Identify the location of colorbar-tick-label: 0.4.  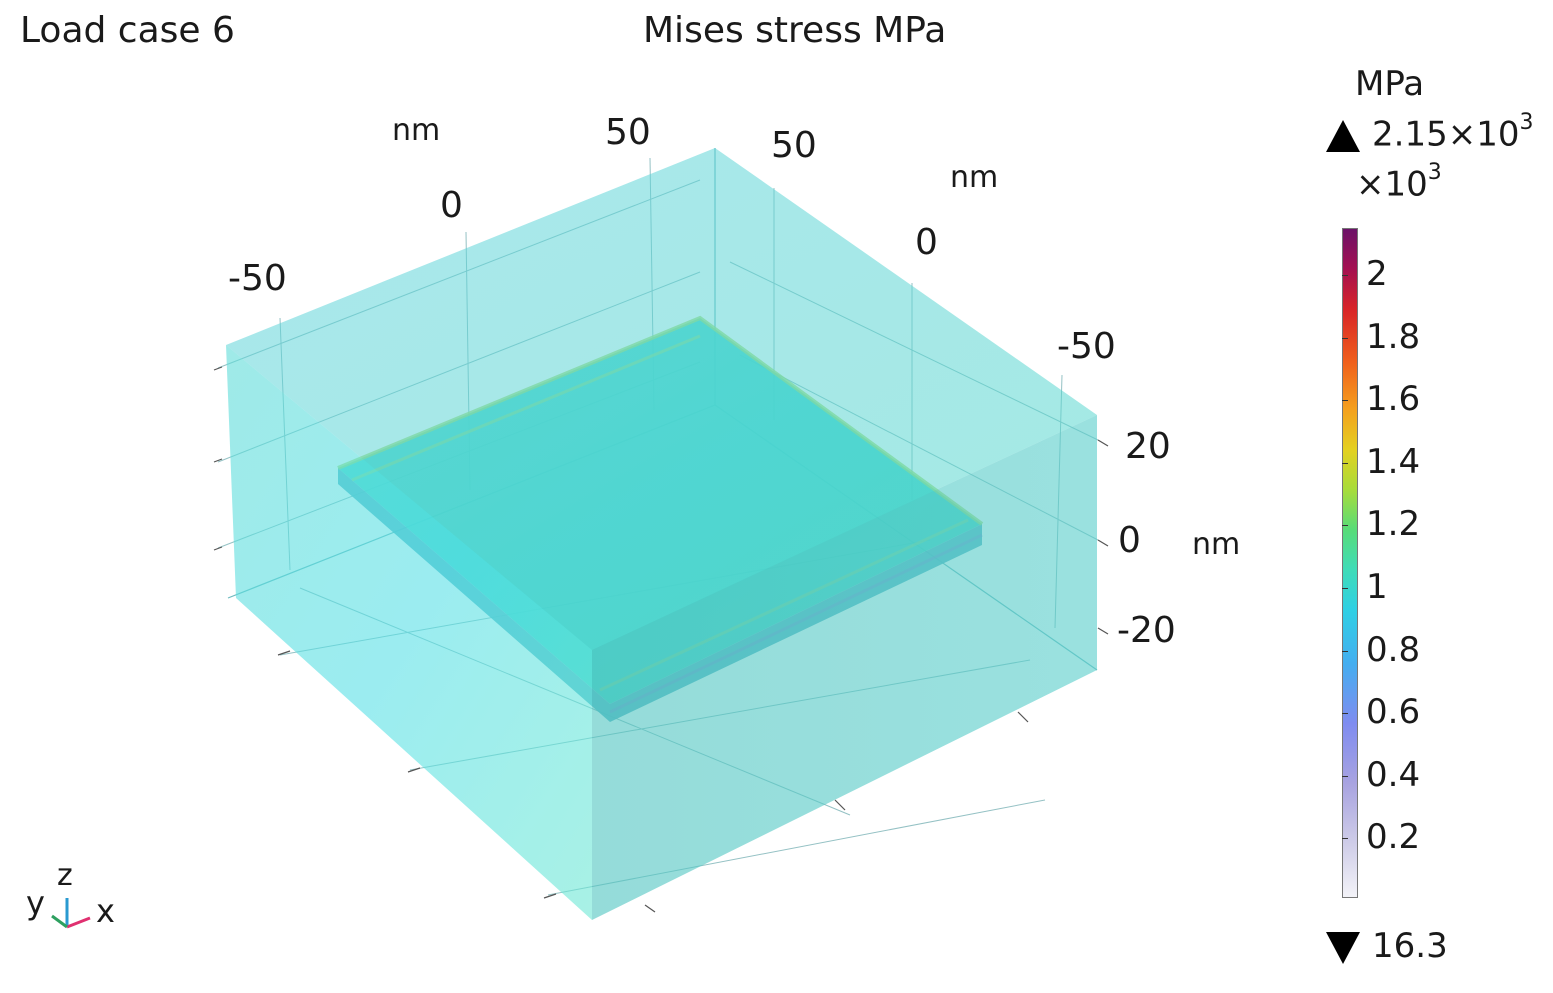
(1393, 774).